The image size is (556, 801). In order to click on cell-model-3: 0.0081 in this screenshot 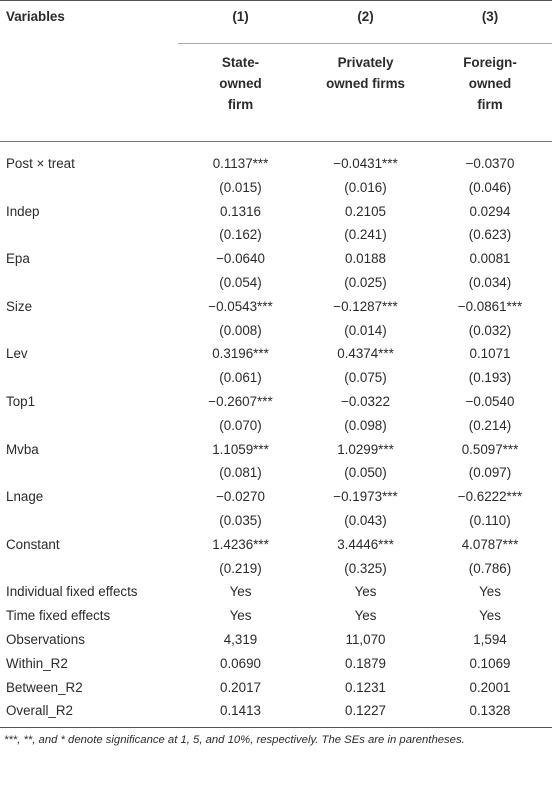, I will do `click(490, 259)`.